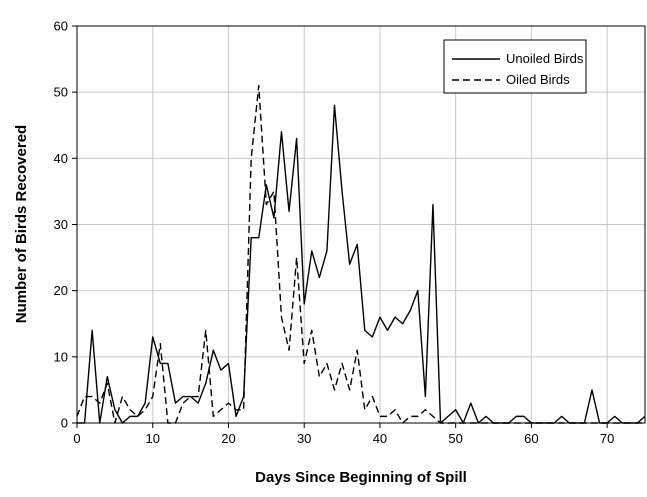  Describe the element at coordinates (61, 356) in the screenshot. I see `y-tick-label: 10` at that location.